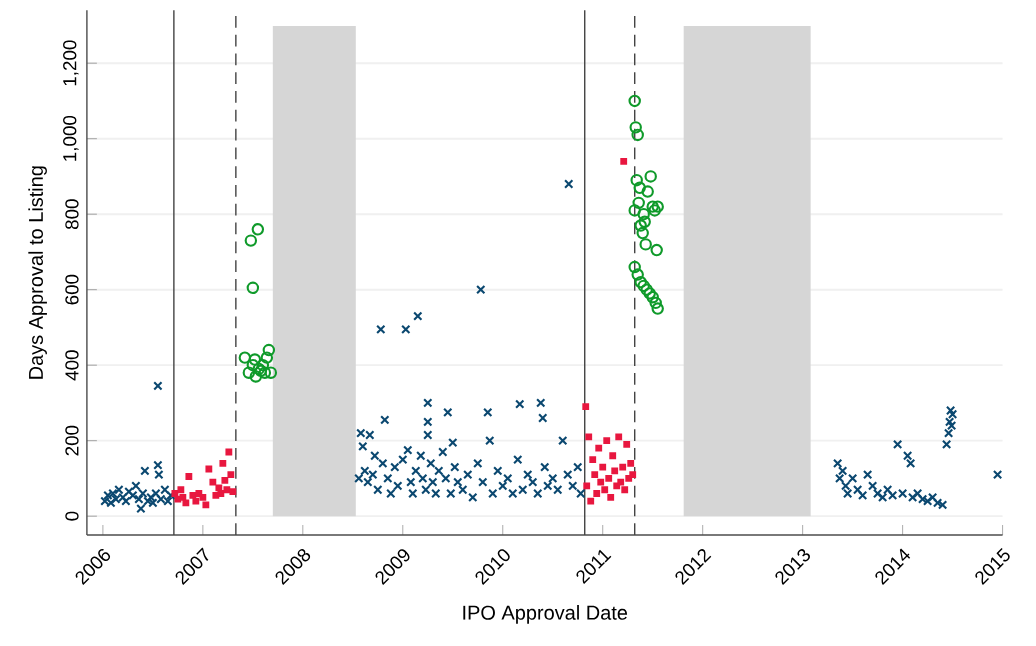  Describe the element at coordinates (545, 614) in the screenshot. I see `x-axis-title: IPO Approval Date` at that location.